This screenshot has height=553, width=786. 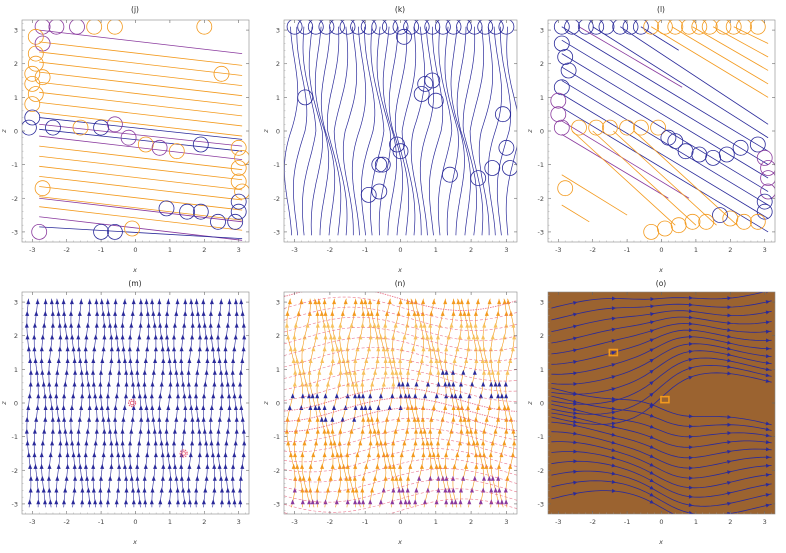 What do you see at coordinates (141, 128) in the screenshot?
I see `trajectory-line` at bounding box center [141, 128].